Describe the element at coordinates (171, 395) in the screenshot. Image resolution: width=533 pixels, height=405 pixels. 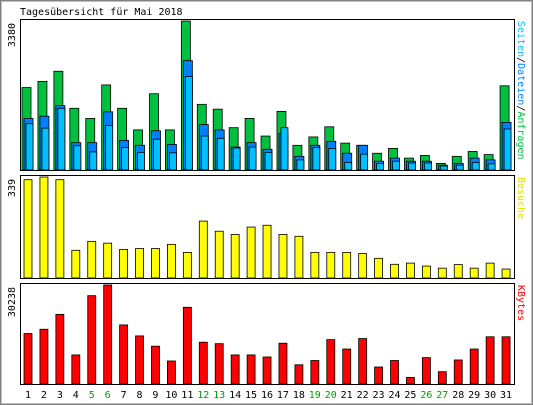
I see `x-tick-label-10: 10` at that location.